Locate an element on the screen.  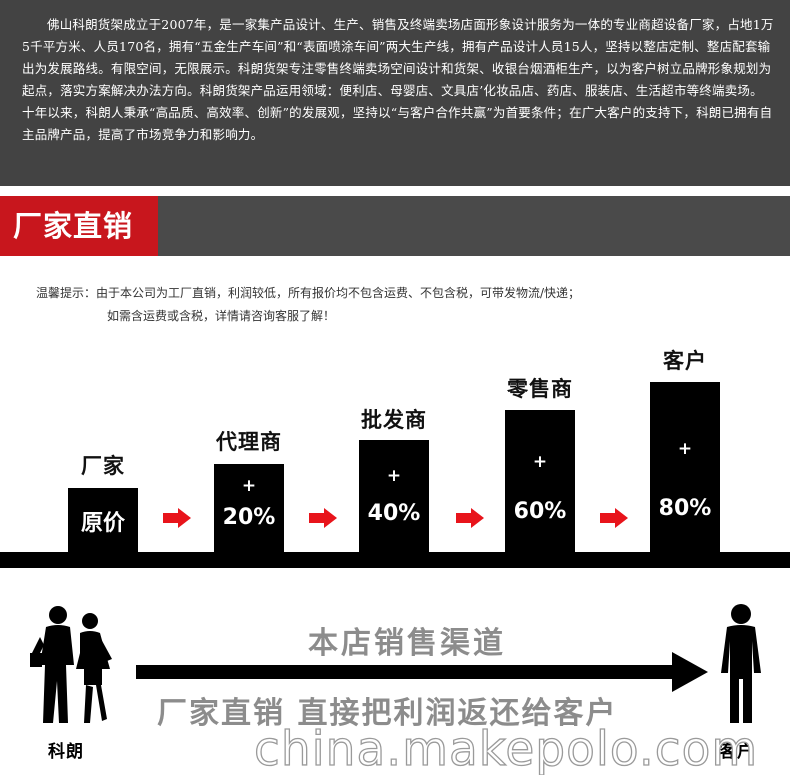
bar-value-manufacturer: 原价 is located at coordinates (102, 523).